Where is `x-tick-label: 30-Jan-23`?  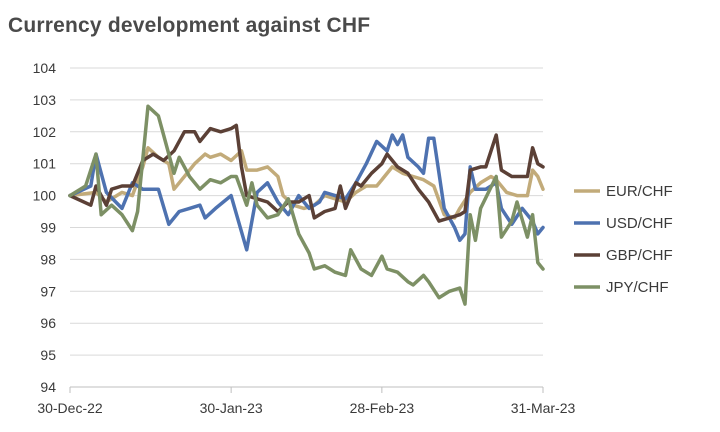 x-tick-label: 30-Jan-23 is located at coordinates (231, 408).